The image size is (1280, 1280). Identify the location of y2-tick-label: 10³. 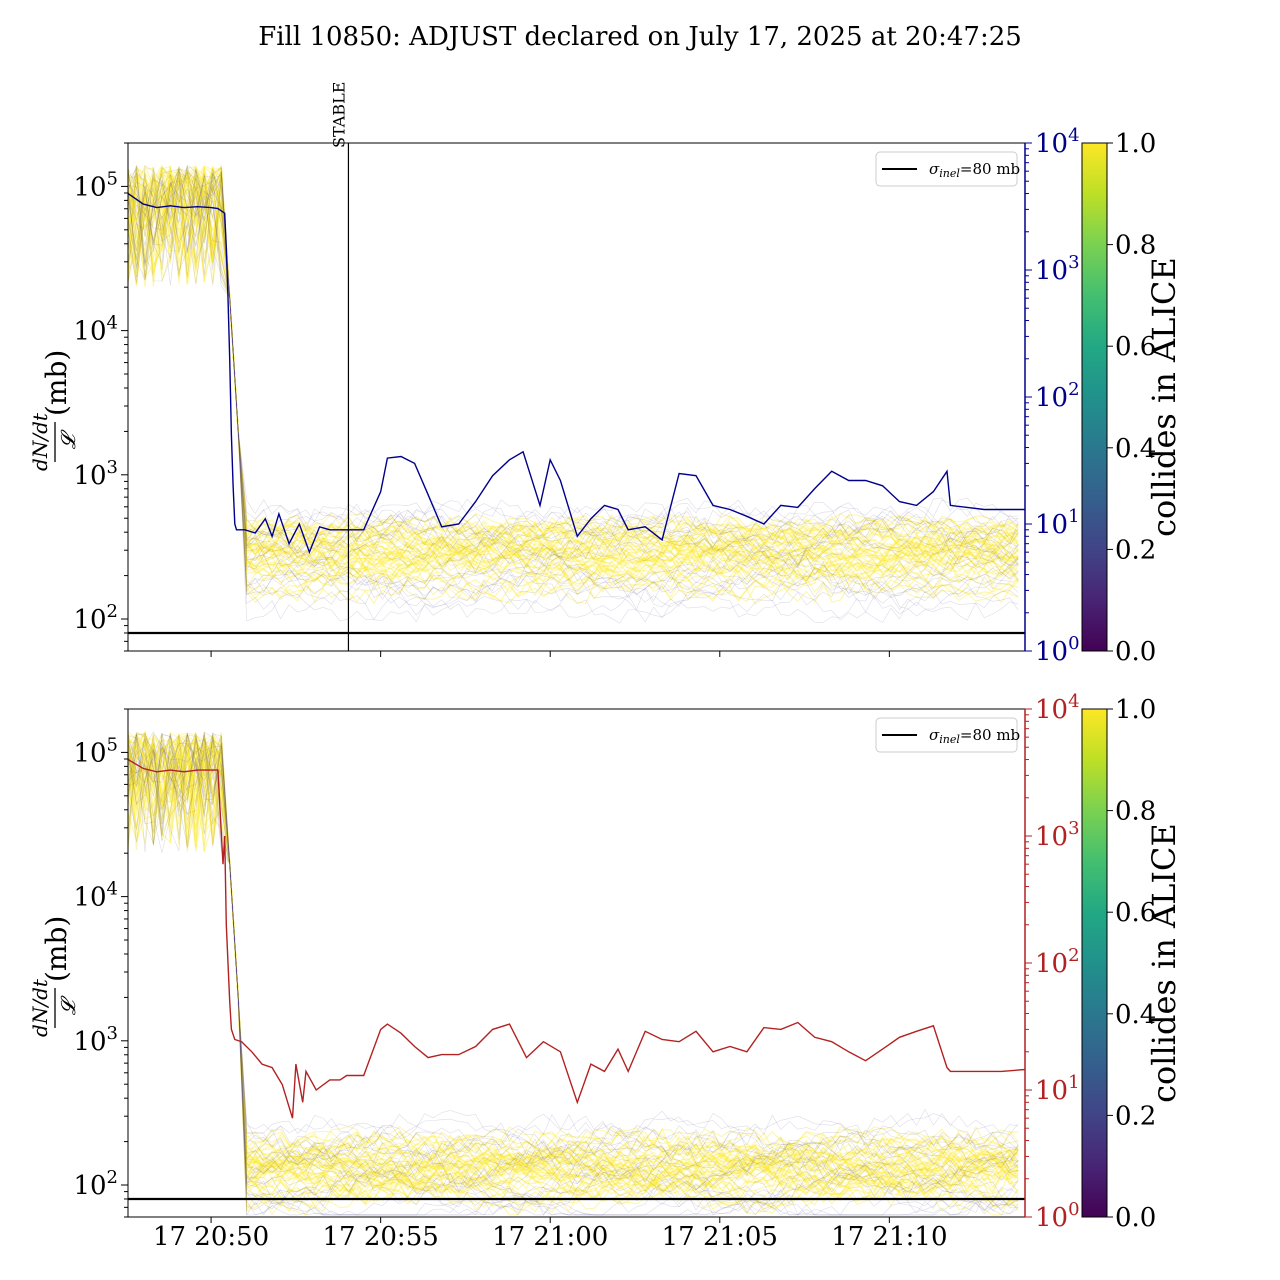
(1057, 269).